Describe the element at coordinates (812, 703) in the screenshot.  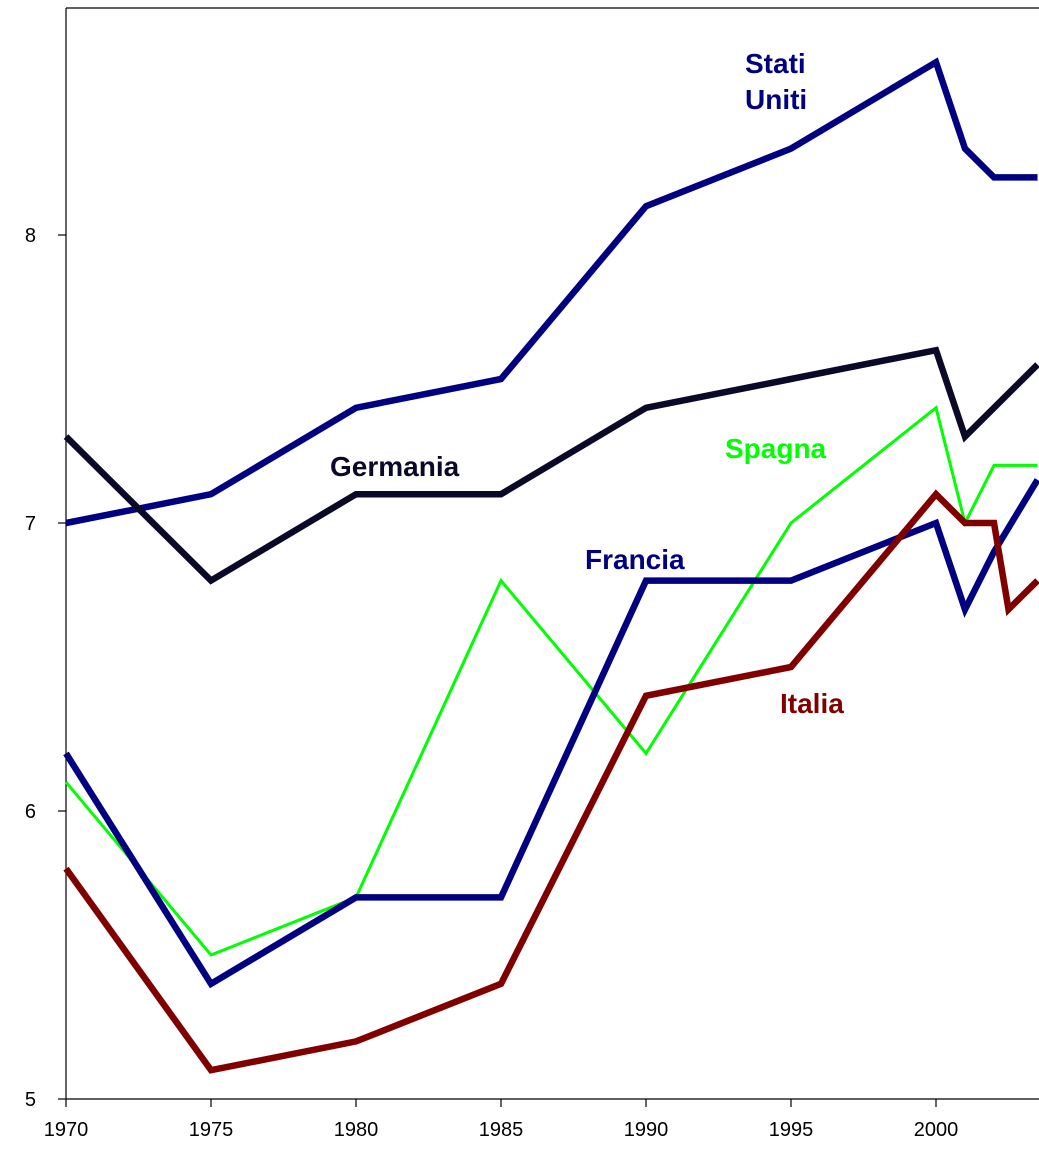
I see `series-label-italia: Italia` at that location.